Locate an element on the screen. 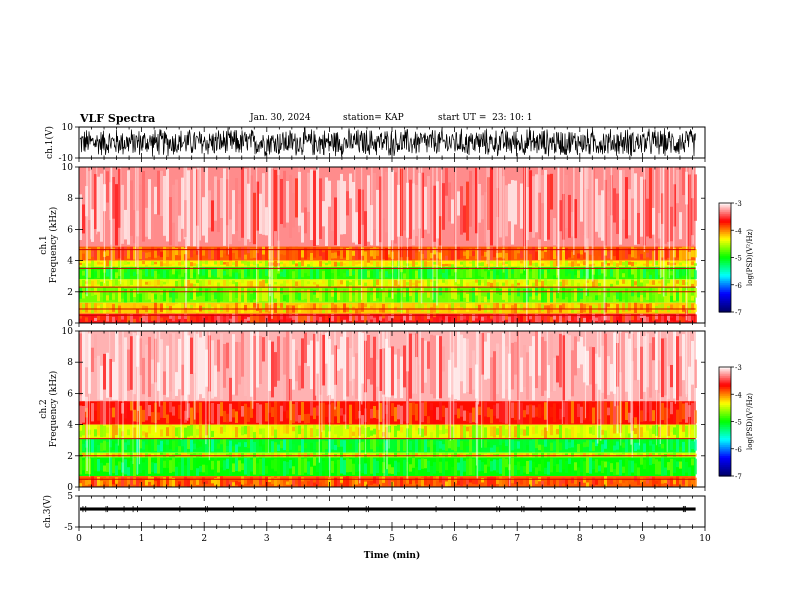  ch2-spectrogram-streak is located at coordinates (660, 388).